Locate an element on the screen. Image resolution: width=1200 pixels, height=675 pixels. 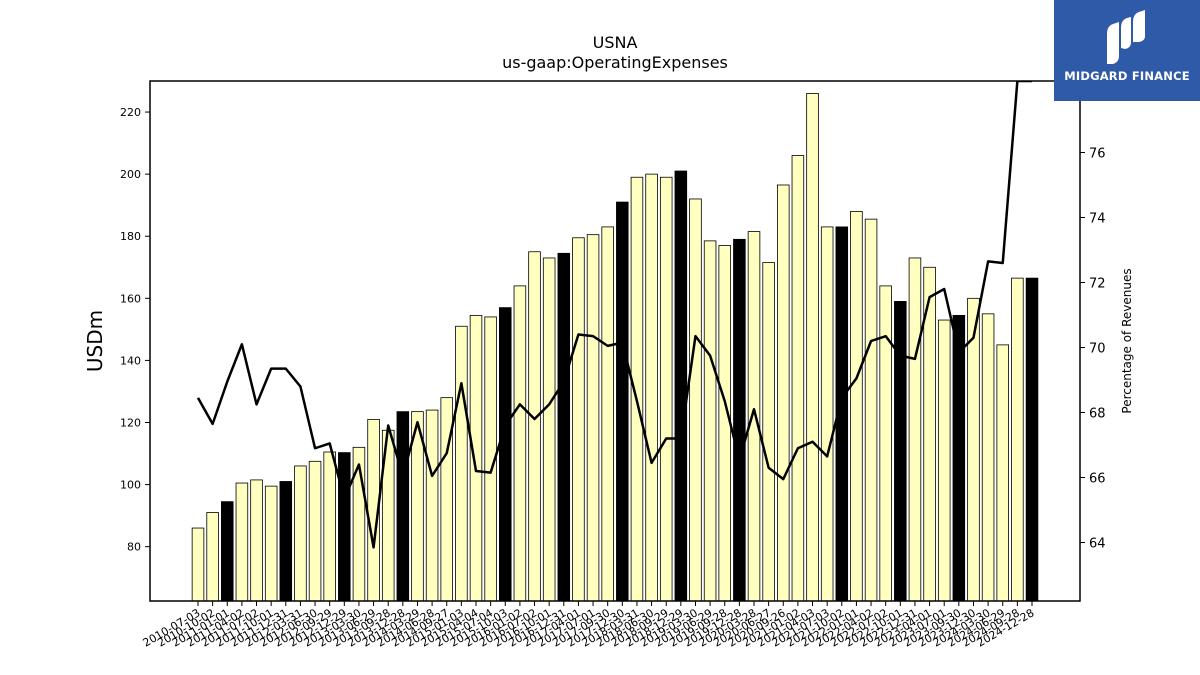
y-tick-label: 200 is located at coordinates (130, 174).